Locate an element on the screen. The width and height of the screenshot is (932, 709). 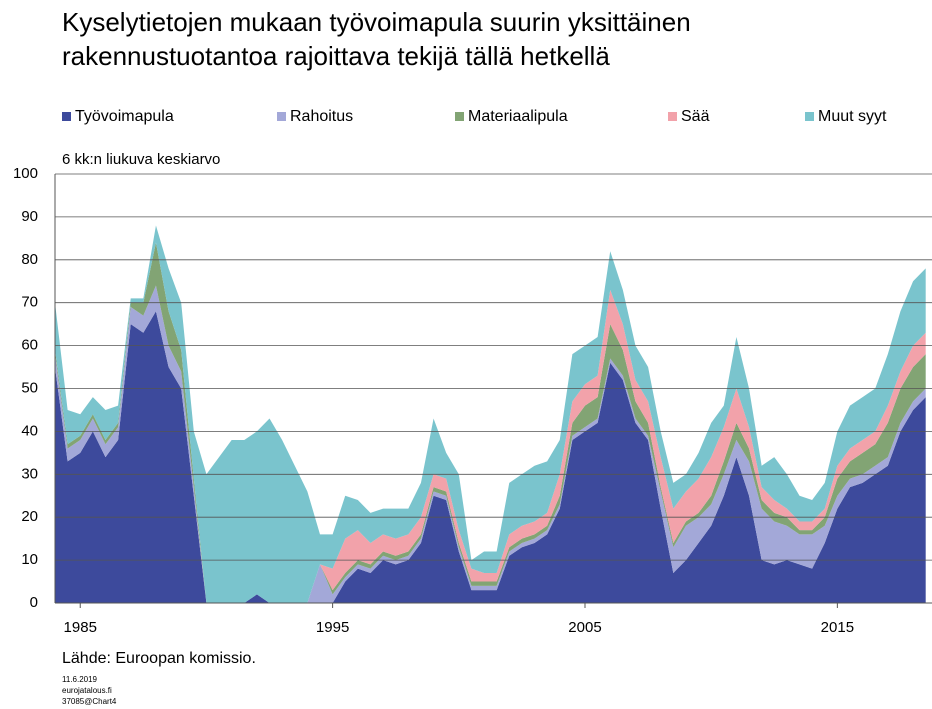
y-tick-label: 0 is located at coordinates (34, 602).